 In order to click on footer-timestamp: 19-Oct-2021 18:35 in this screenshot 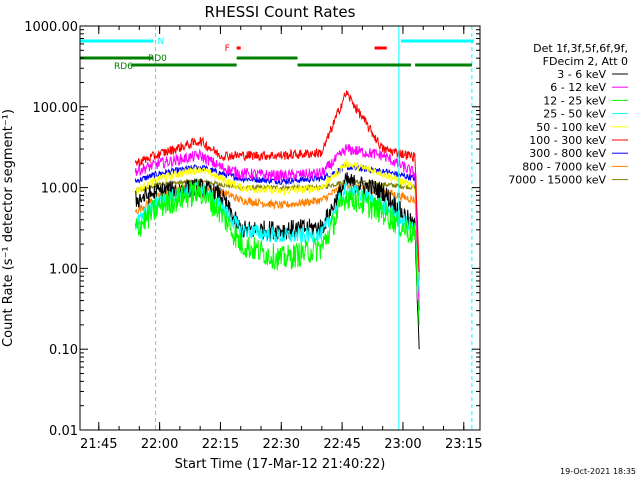, I will do `click(598, 471)`.